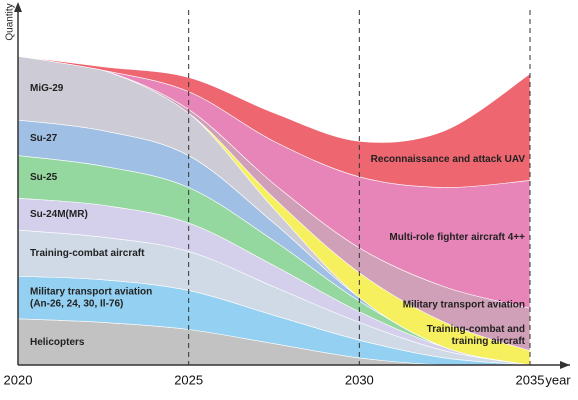  I want to click on series-label: Military transport aviation, so click(464, 304).